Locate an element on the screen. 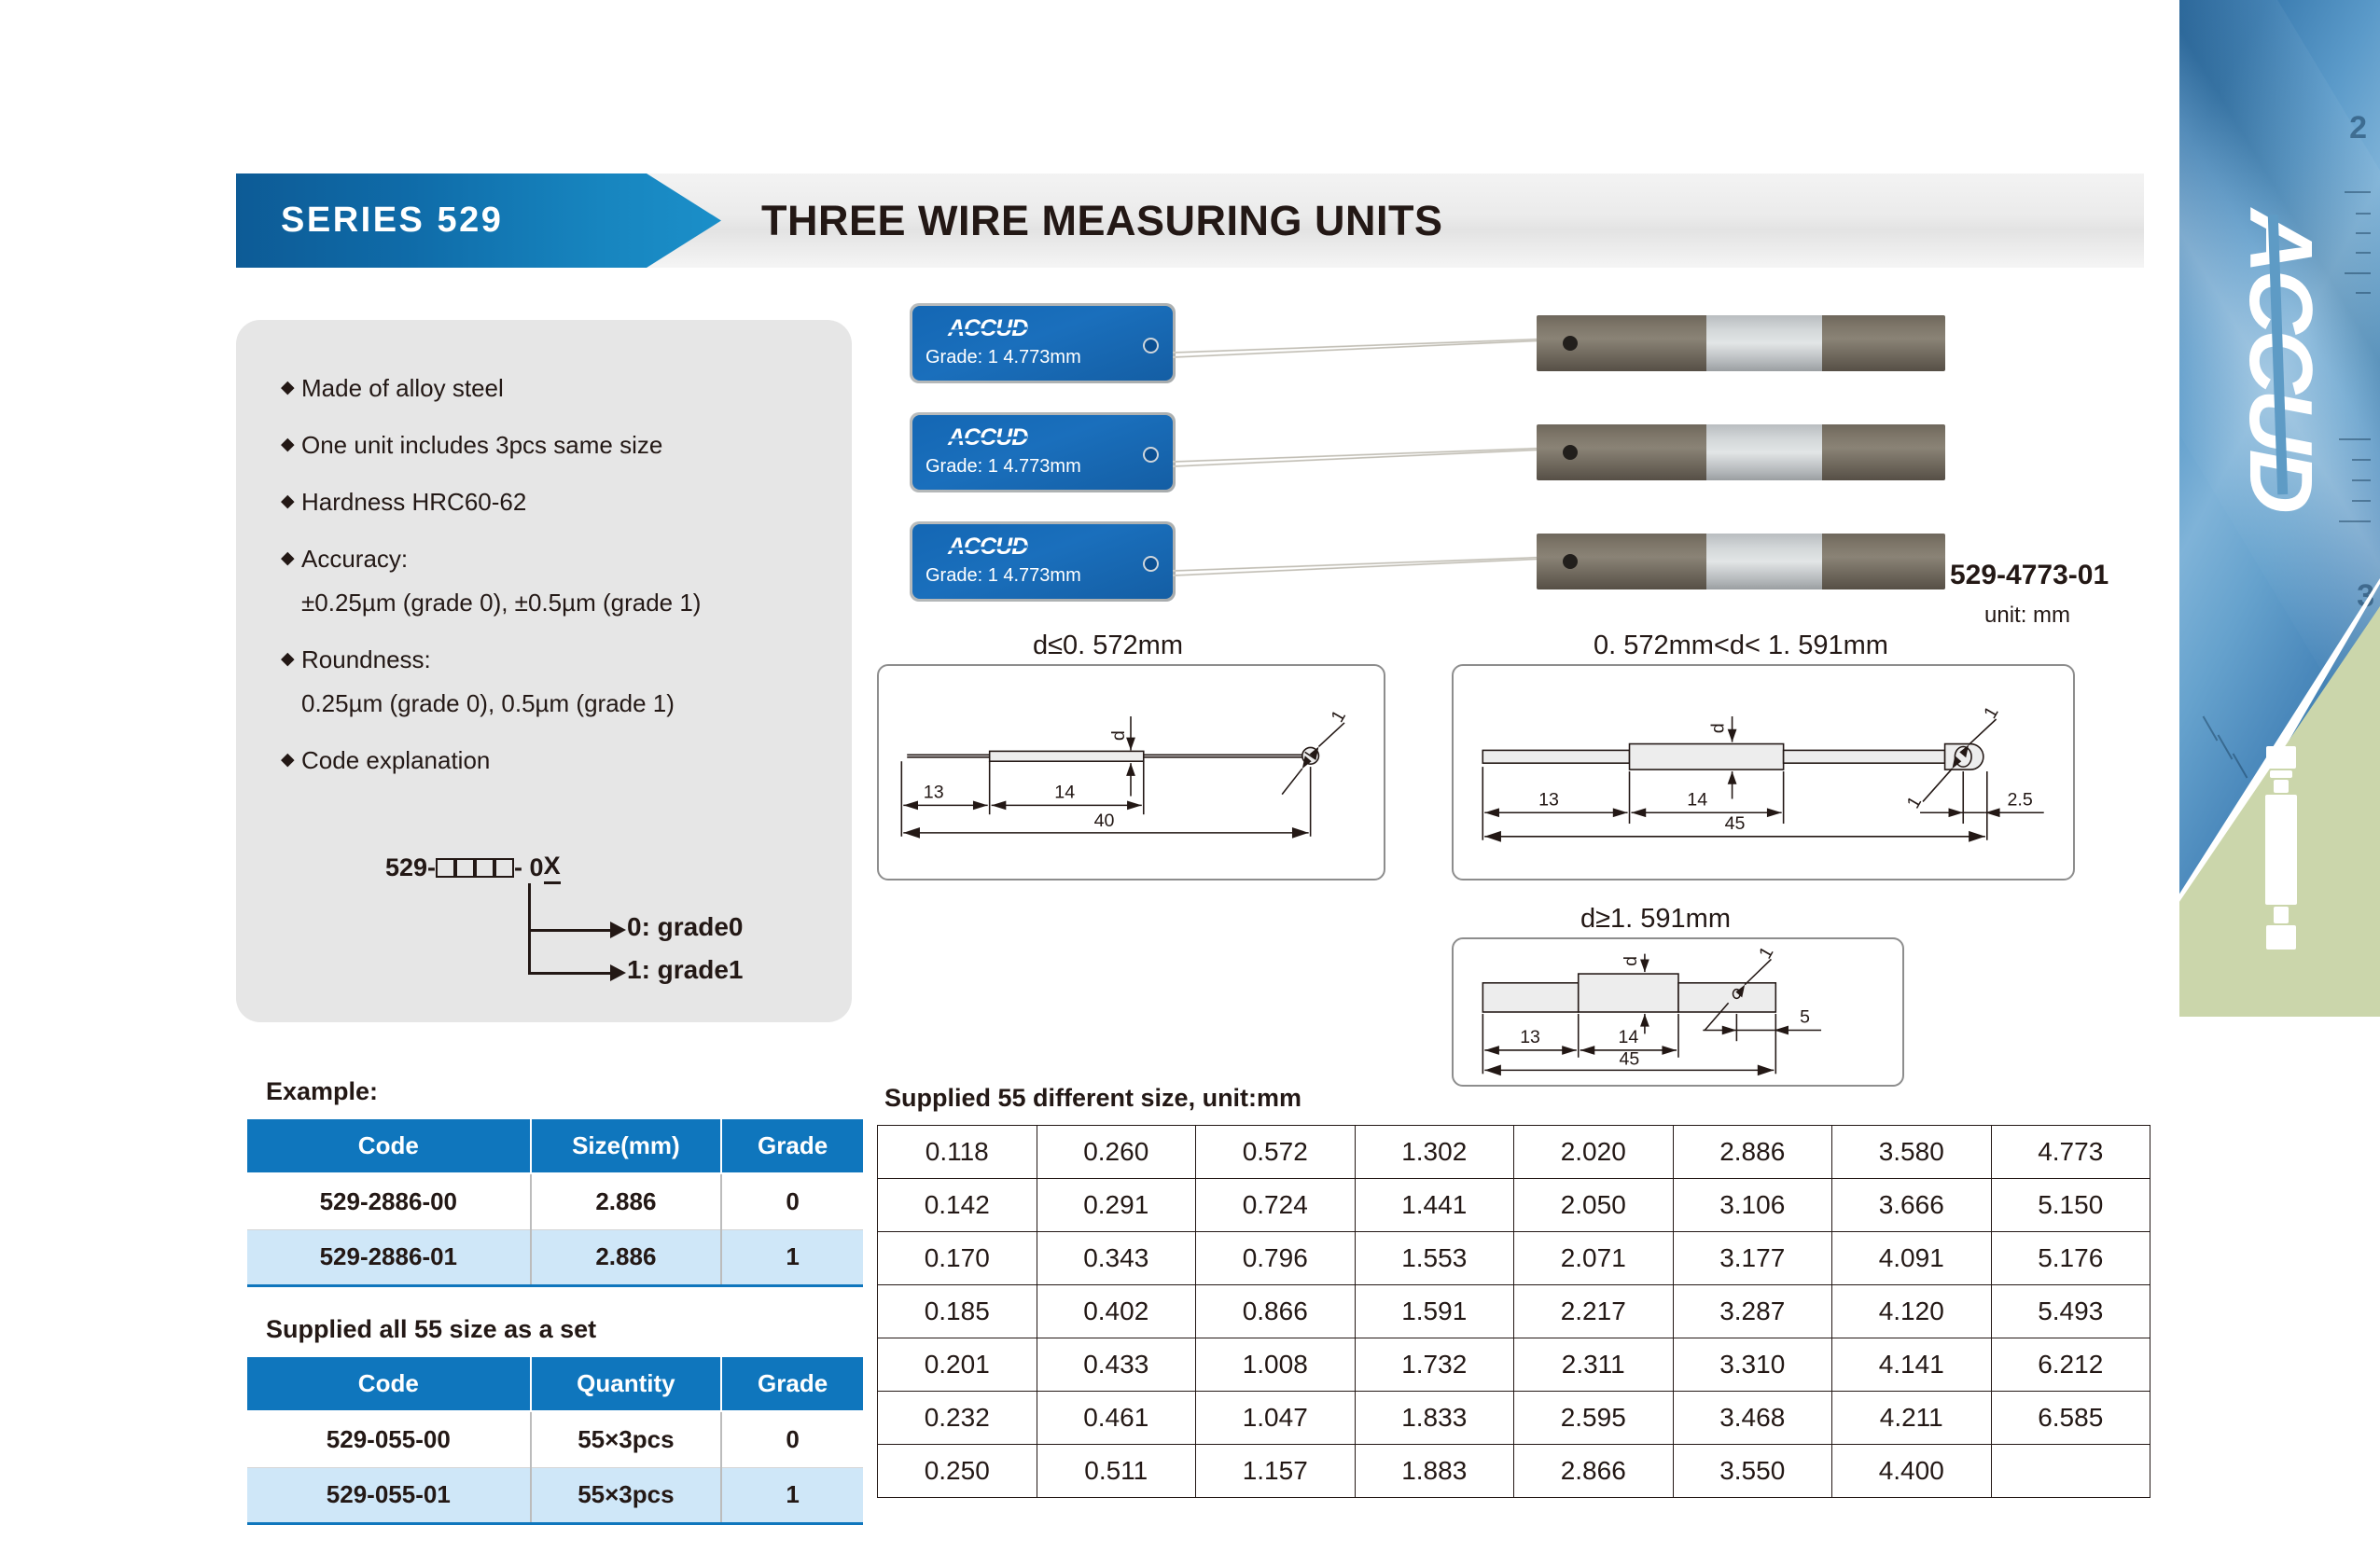 The height and width of the screenshot is (1553, 2380). size-cell: 0.461 is located at coordinates (1116, 1418).